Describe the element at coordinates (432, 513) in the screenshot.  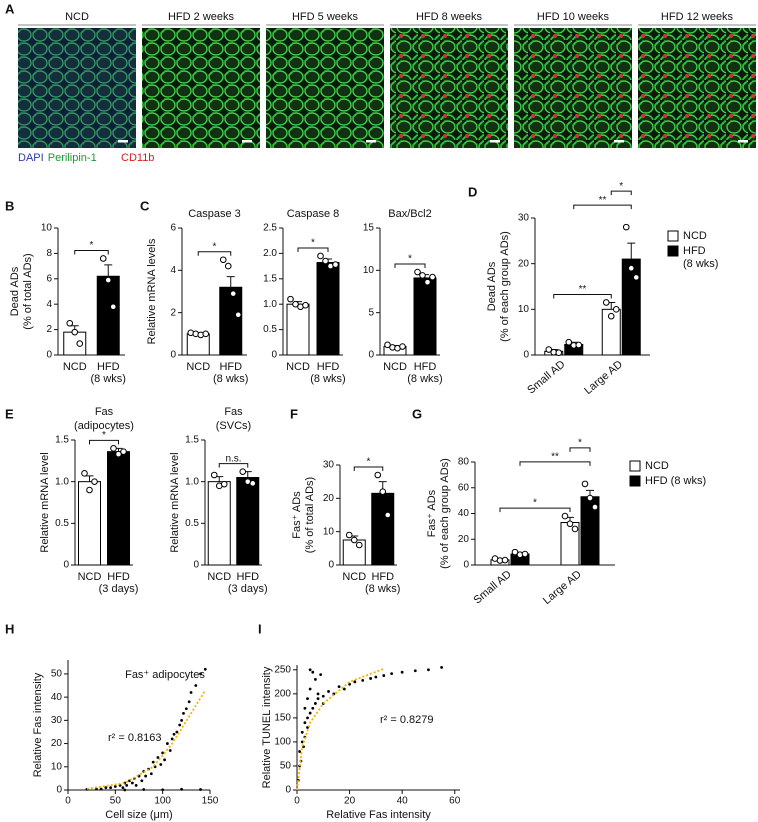
I see `y-axis-label: Fas⁺ ADs` at that location.